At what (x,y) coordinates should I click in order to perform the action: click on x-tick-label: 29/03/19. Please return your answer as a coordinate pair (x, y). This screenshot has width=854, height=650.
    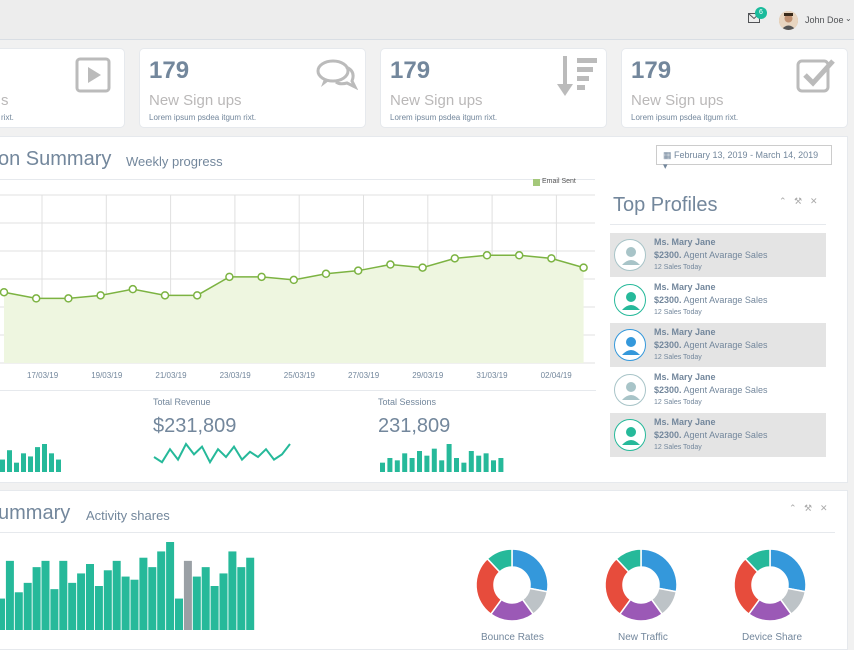
    Looking at the image, I should click on (428, 375).